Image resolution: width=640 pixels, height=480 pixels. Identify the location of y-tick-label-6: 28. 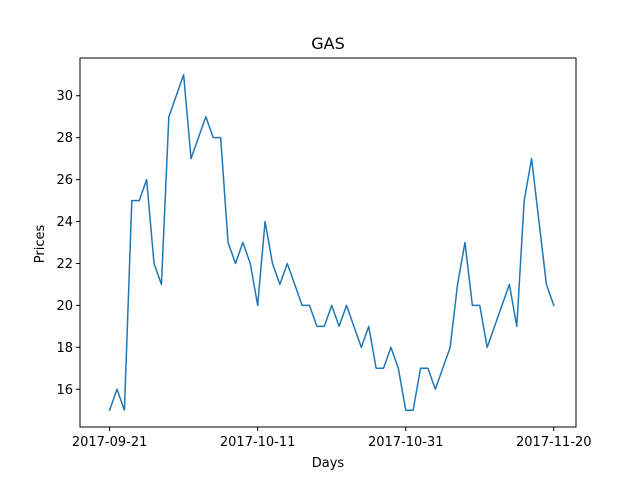
(64, 138).